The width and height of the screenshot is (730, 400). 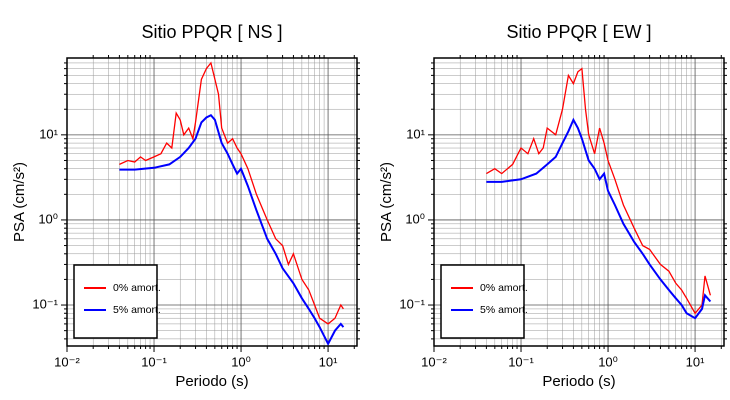 What do you see at coordinates (578, 32) in the screenshot?
I see `chart-title: Sitio PPQR [ EW ]` at bounding box center [578, 32].